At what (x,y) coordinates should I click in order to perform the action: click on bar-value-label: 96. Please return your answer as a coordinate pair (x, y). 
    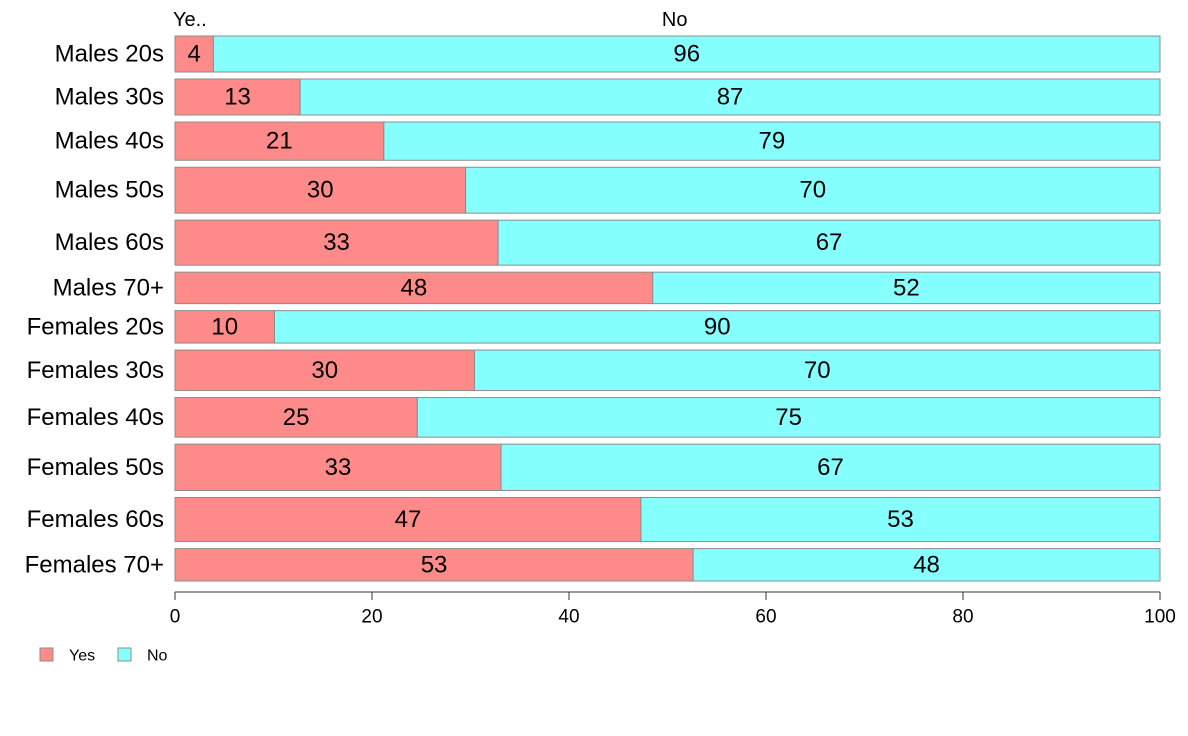
    Looking at the image, I should click on (686, 54).